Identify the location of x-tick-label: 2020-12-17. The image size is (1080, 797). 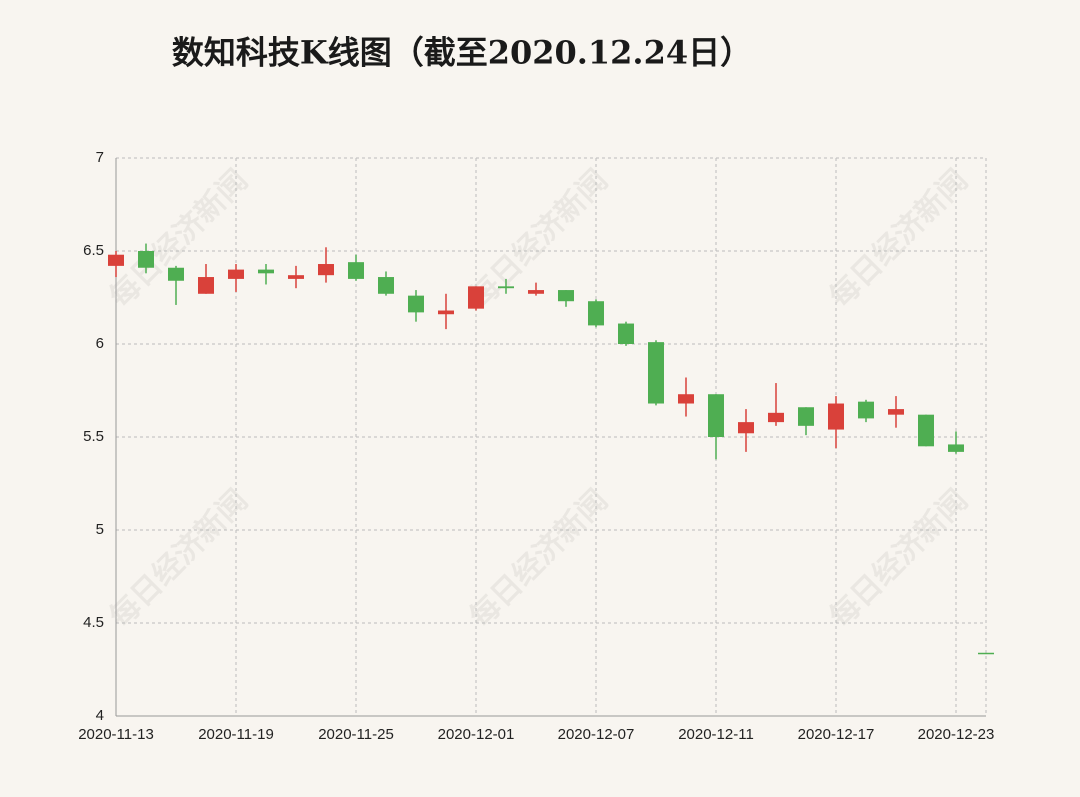
(836, 734).